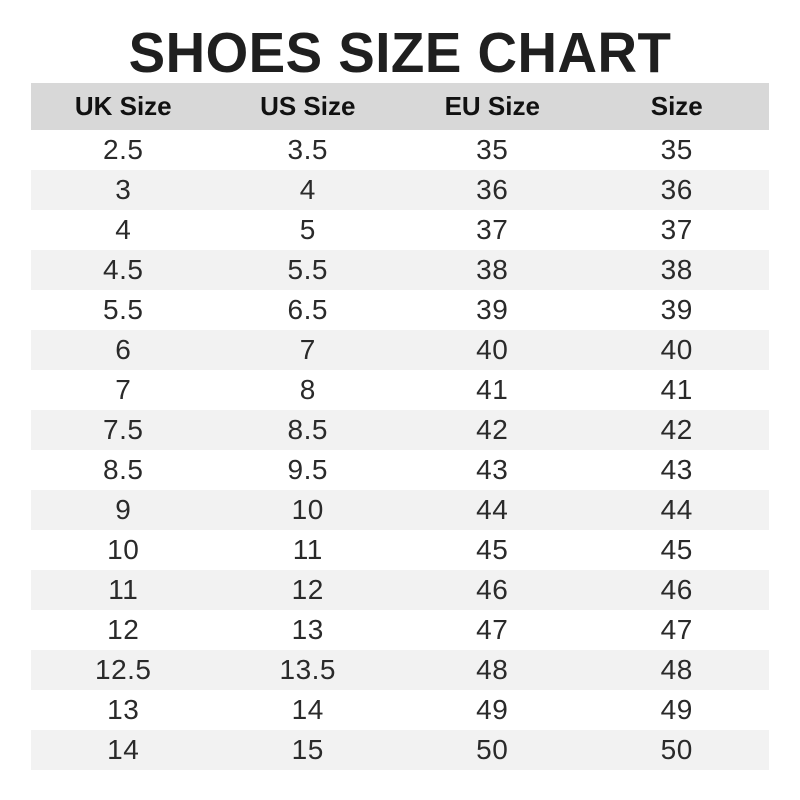 The image size is (800, 800). Describe the element at coordinates (123, 190) in the screenshot. I see `size-cell: 3` at that location.